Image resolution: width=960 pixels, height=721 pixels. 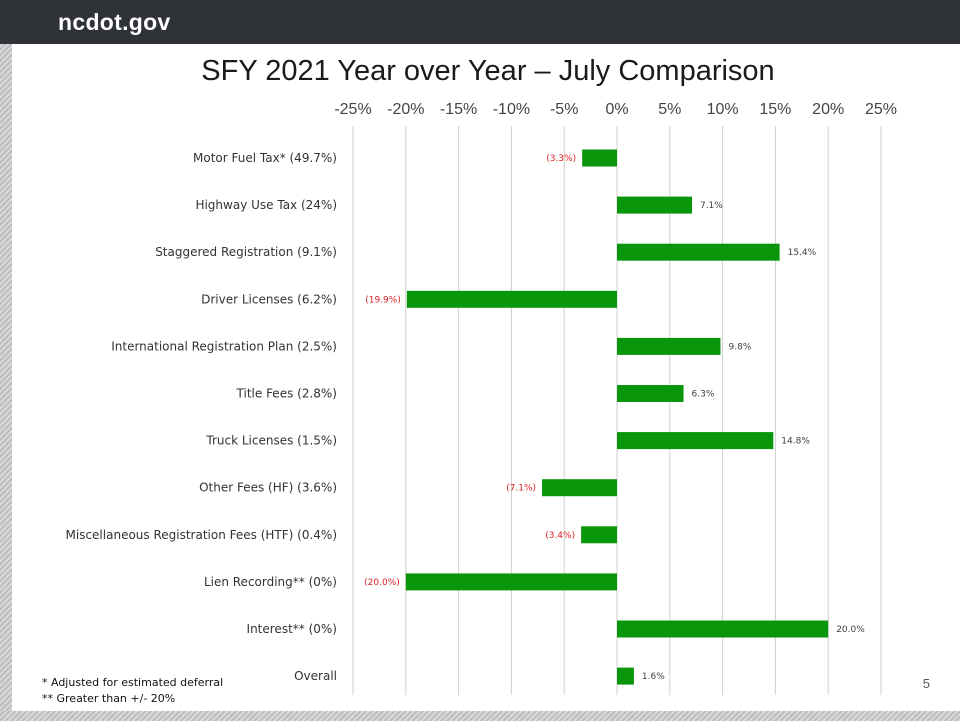 What do you see at coordinates (266, 205) in the screenshot?
I see `category-label: Highway Use Tax (24%)` at bounding box center [266, 205].